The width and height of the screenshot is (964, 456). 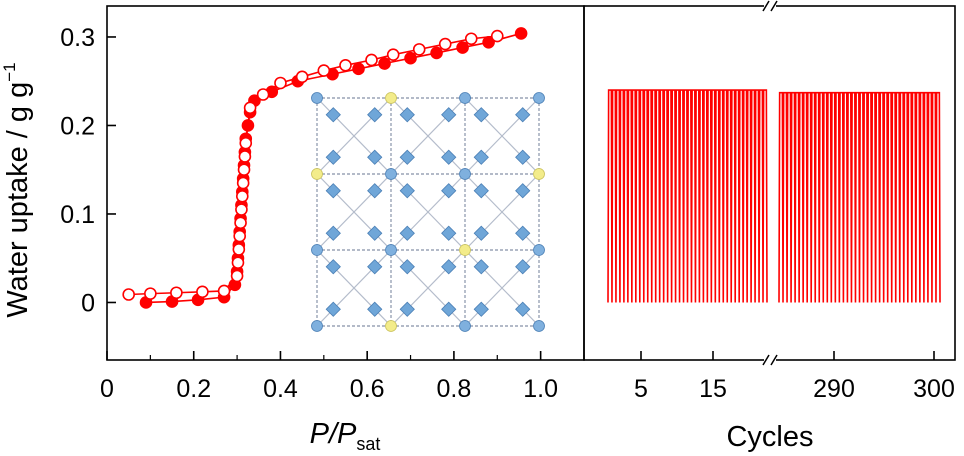 What do you see at coordinates (193, 389) in the screenshot?
I see `x-tick-label: 0.2` at bounding box center [193, 389].